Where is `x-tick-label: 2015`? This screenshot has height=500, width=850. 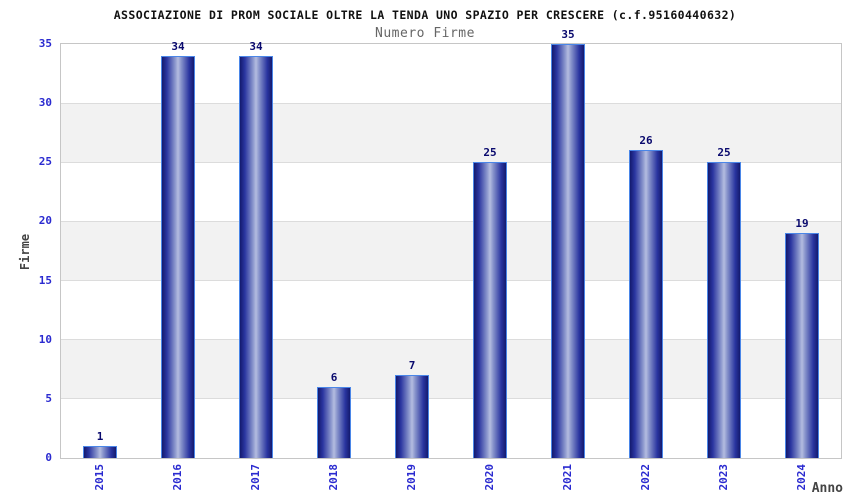
x-tick-label: 2015 is located at coordinates (99, 477).